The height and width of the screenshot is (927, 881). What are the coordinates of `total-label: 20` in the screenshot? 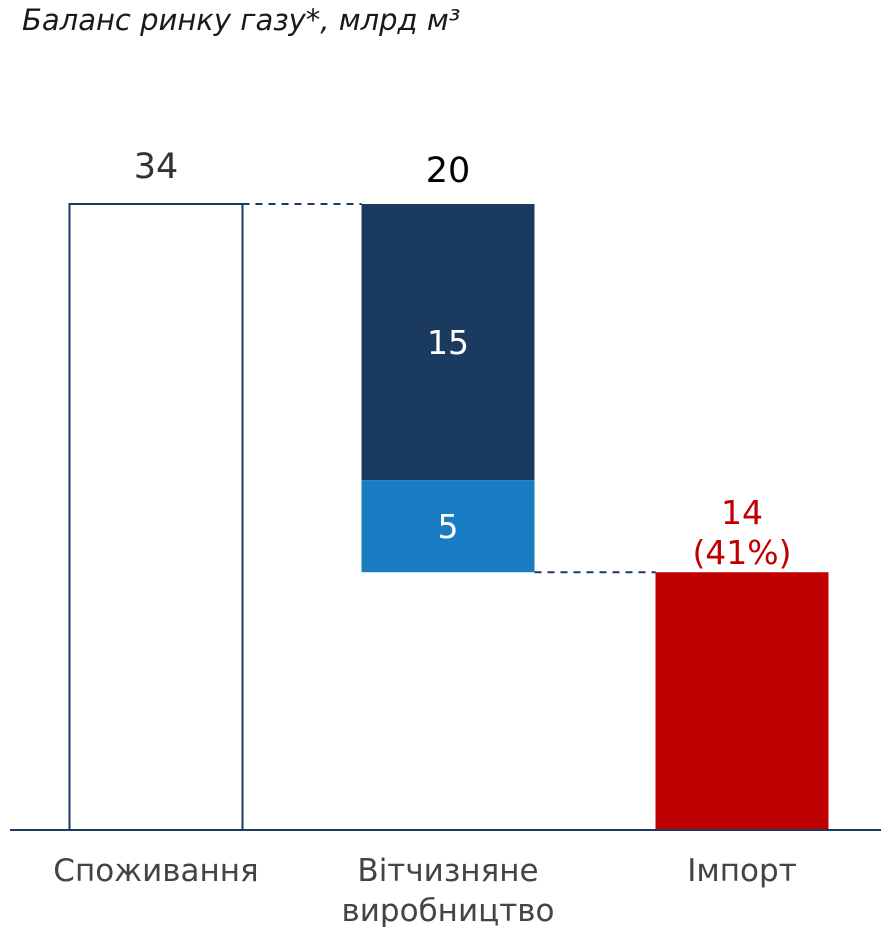 It's located at (448, 171).